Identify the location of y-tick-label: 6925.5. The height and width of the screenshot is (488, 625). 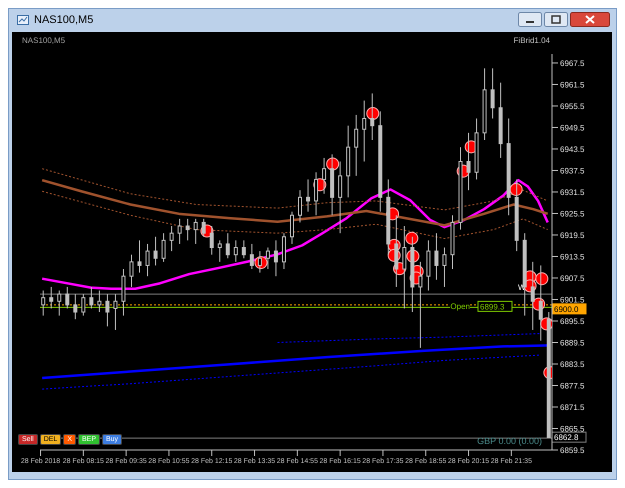
(573, 213).